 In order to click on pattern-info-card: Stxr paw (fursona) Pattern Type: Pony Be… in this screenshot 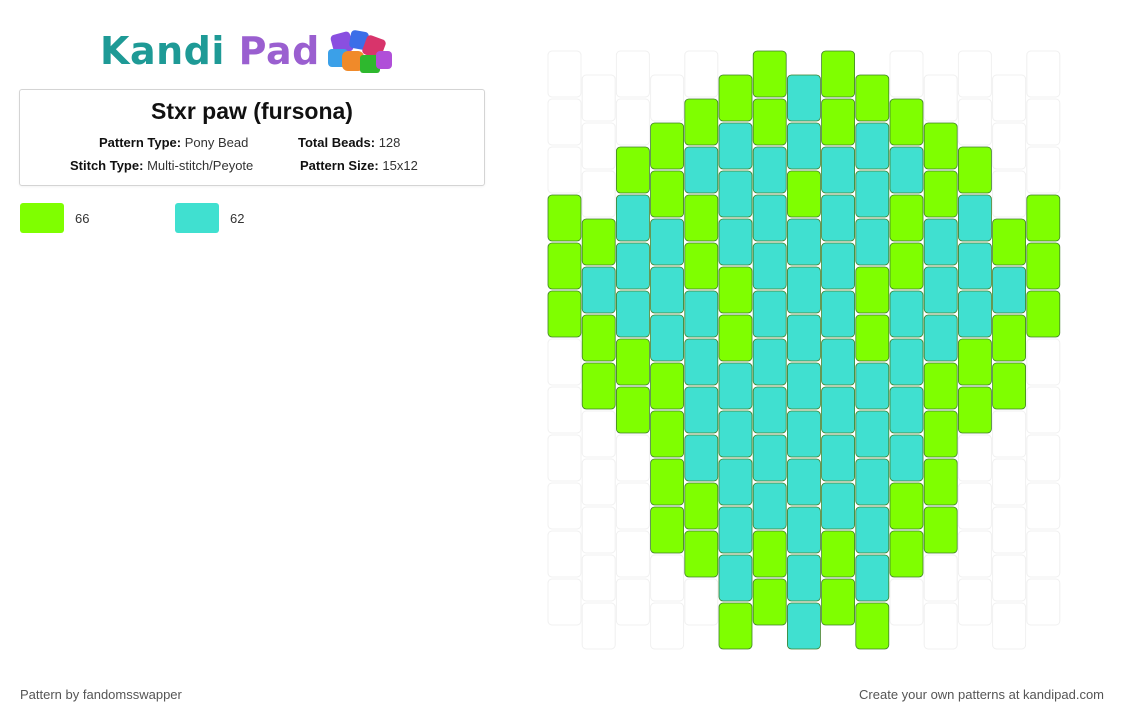, I will do `click(252, 137)`.